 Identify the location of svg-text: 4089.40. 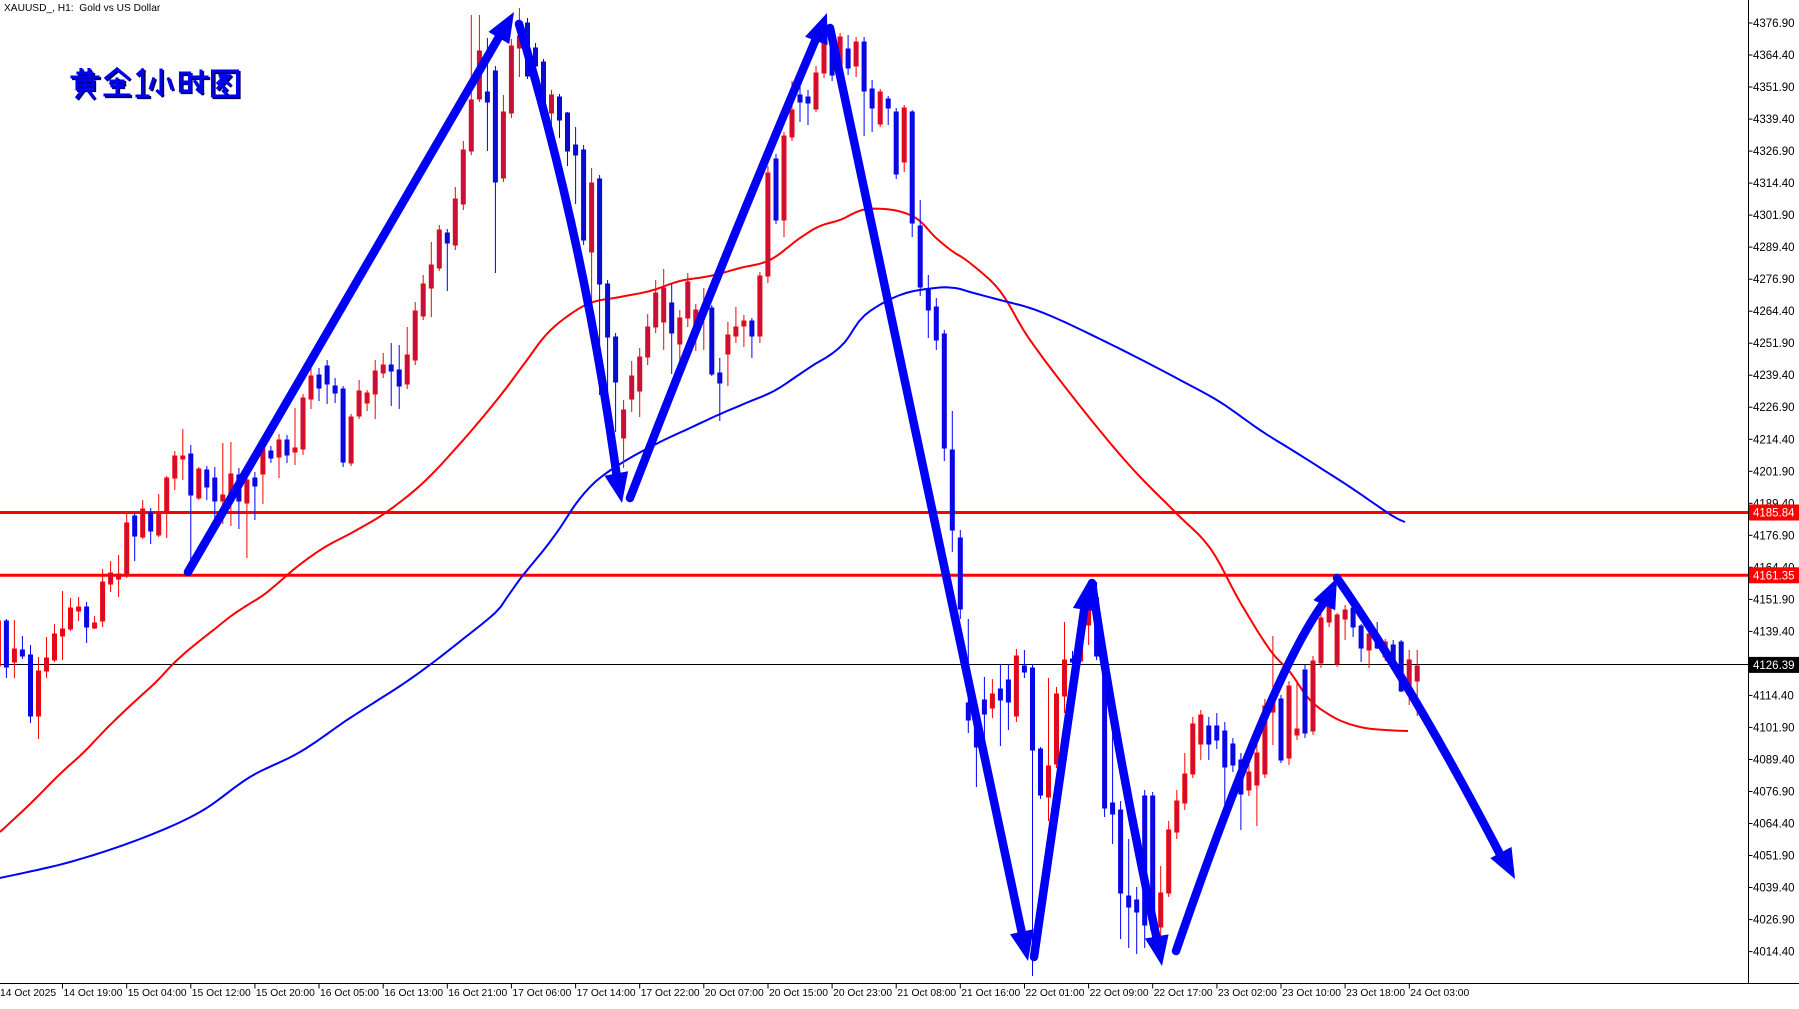
(1774, 761).